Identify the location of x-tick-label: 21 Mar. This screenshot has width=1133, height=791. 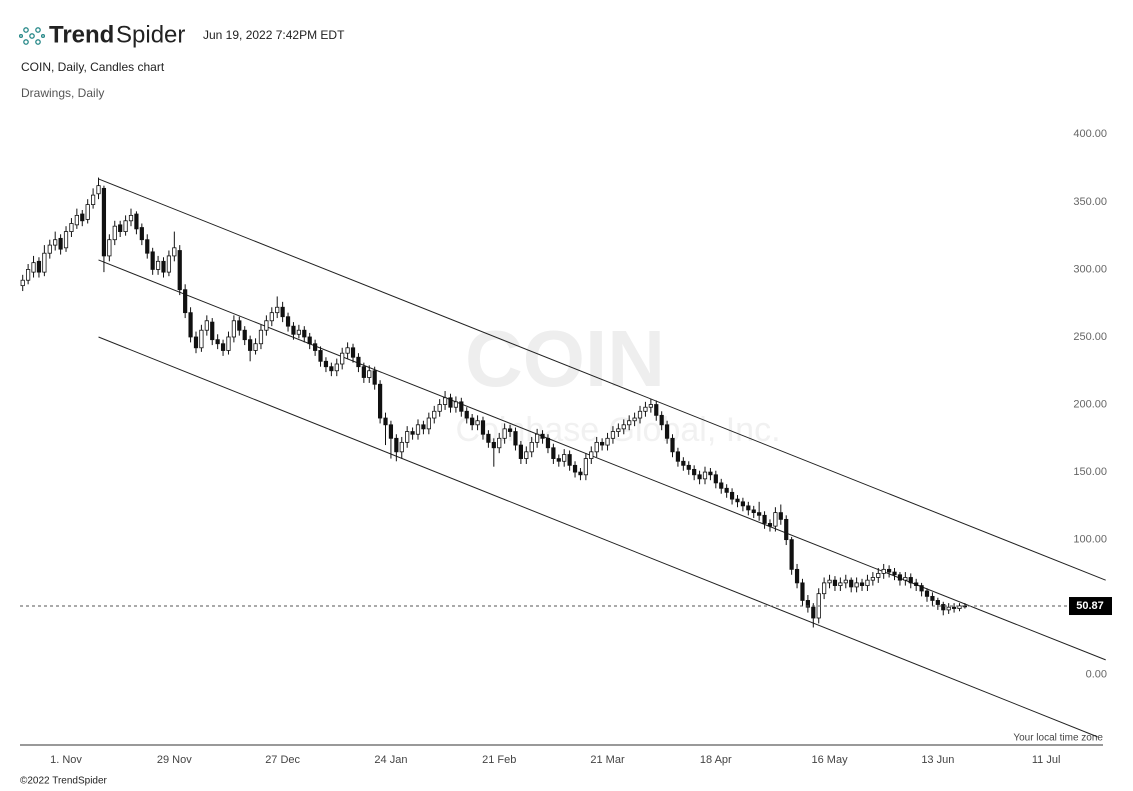
(607, 760).